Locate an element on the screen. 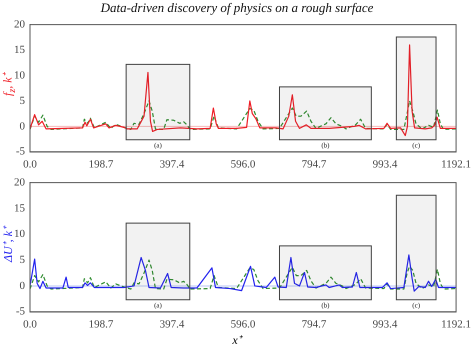  chart-title: Data-driven discovery of physics on a rough surface is located at coordinates (237, 8).